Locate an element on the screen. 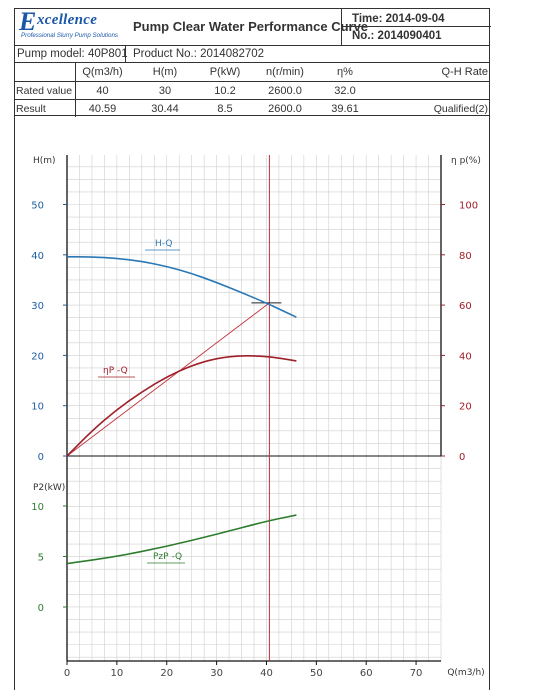 The height and width of the screenshot is (690, 535). x-axis-label: Q(m3/h) is located at coordinates (465, 673).